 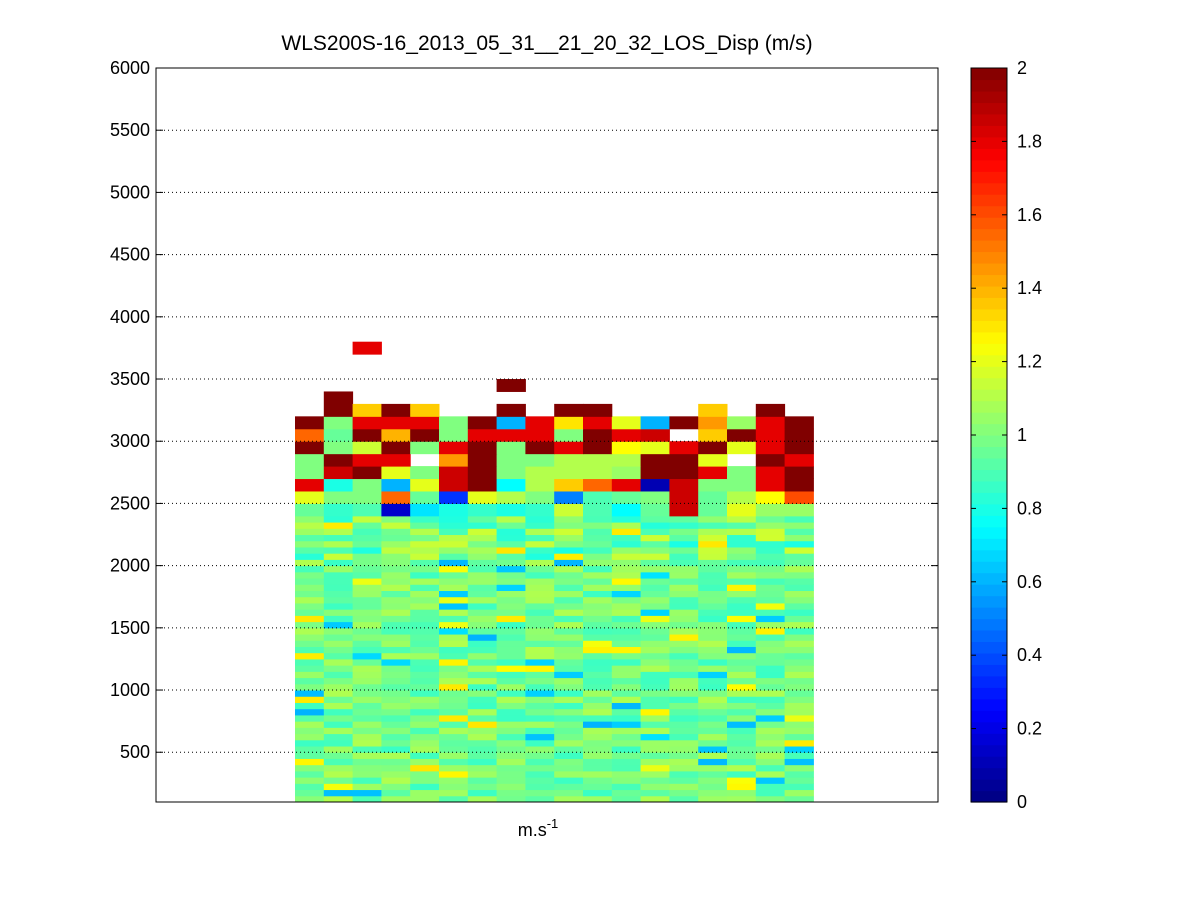 I want to click on y-tick-label: 3500, so click(x=130, y=379).